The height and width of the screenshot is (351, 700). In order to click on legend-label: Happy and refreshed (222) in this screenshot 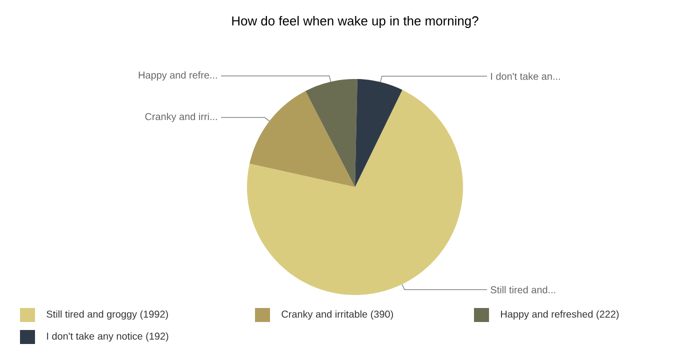, I will do `click(560, 315)`.